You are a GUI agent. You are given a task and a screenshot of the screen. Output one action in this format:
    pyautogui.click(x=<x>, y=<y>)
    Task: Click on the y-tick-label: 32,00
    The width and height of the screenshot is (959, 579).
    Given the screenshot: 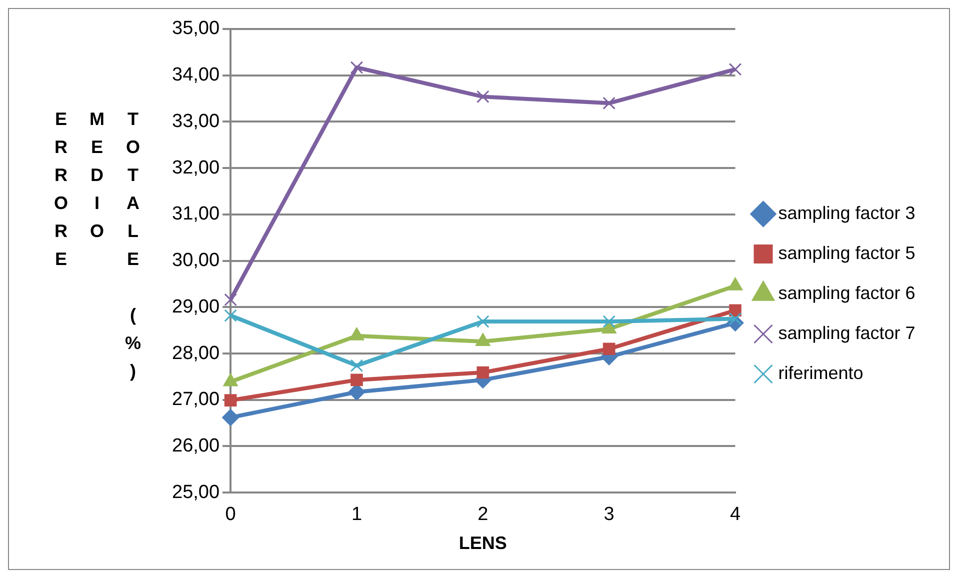 What is the action you would take?
    pyautogui.click(x=196, y=167)
    